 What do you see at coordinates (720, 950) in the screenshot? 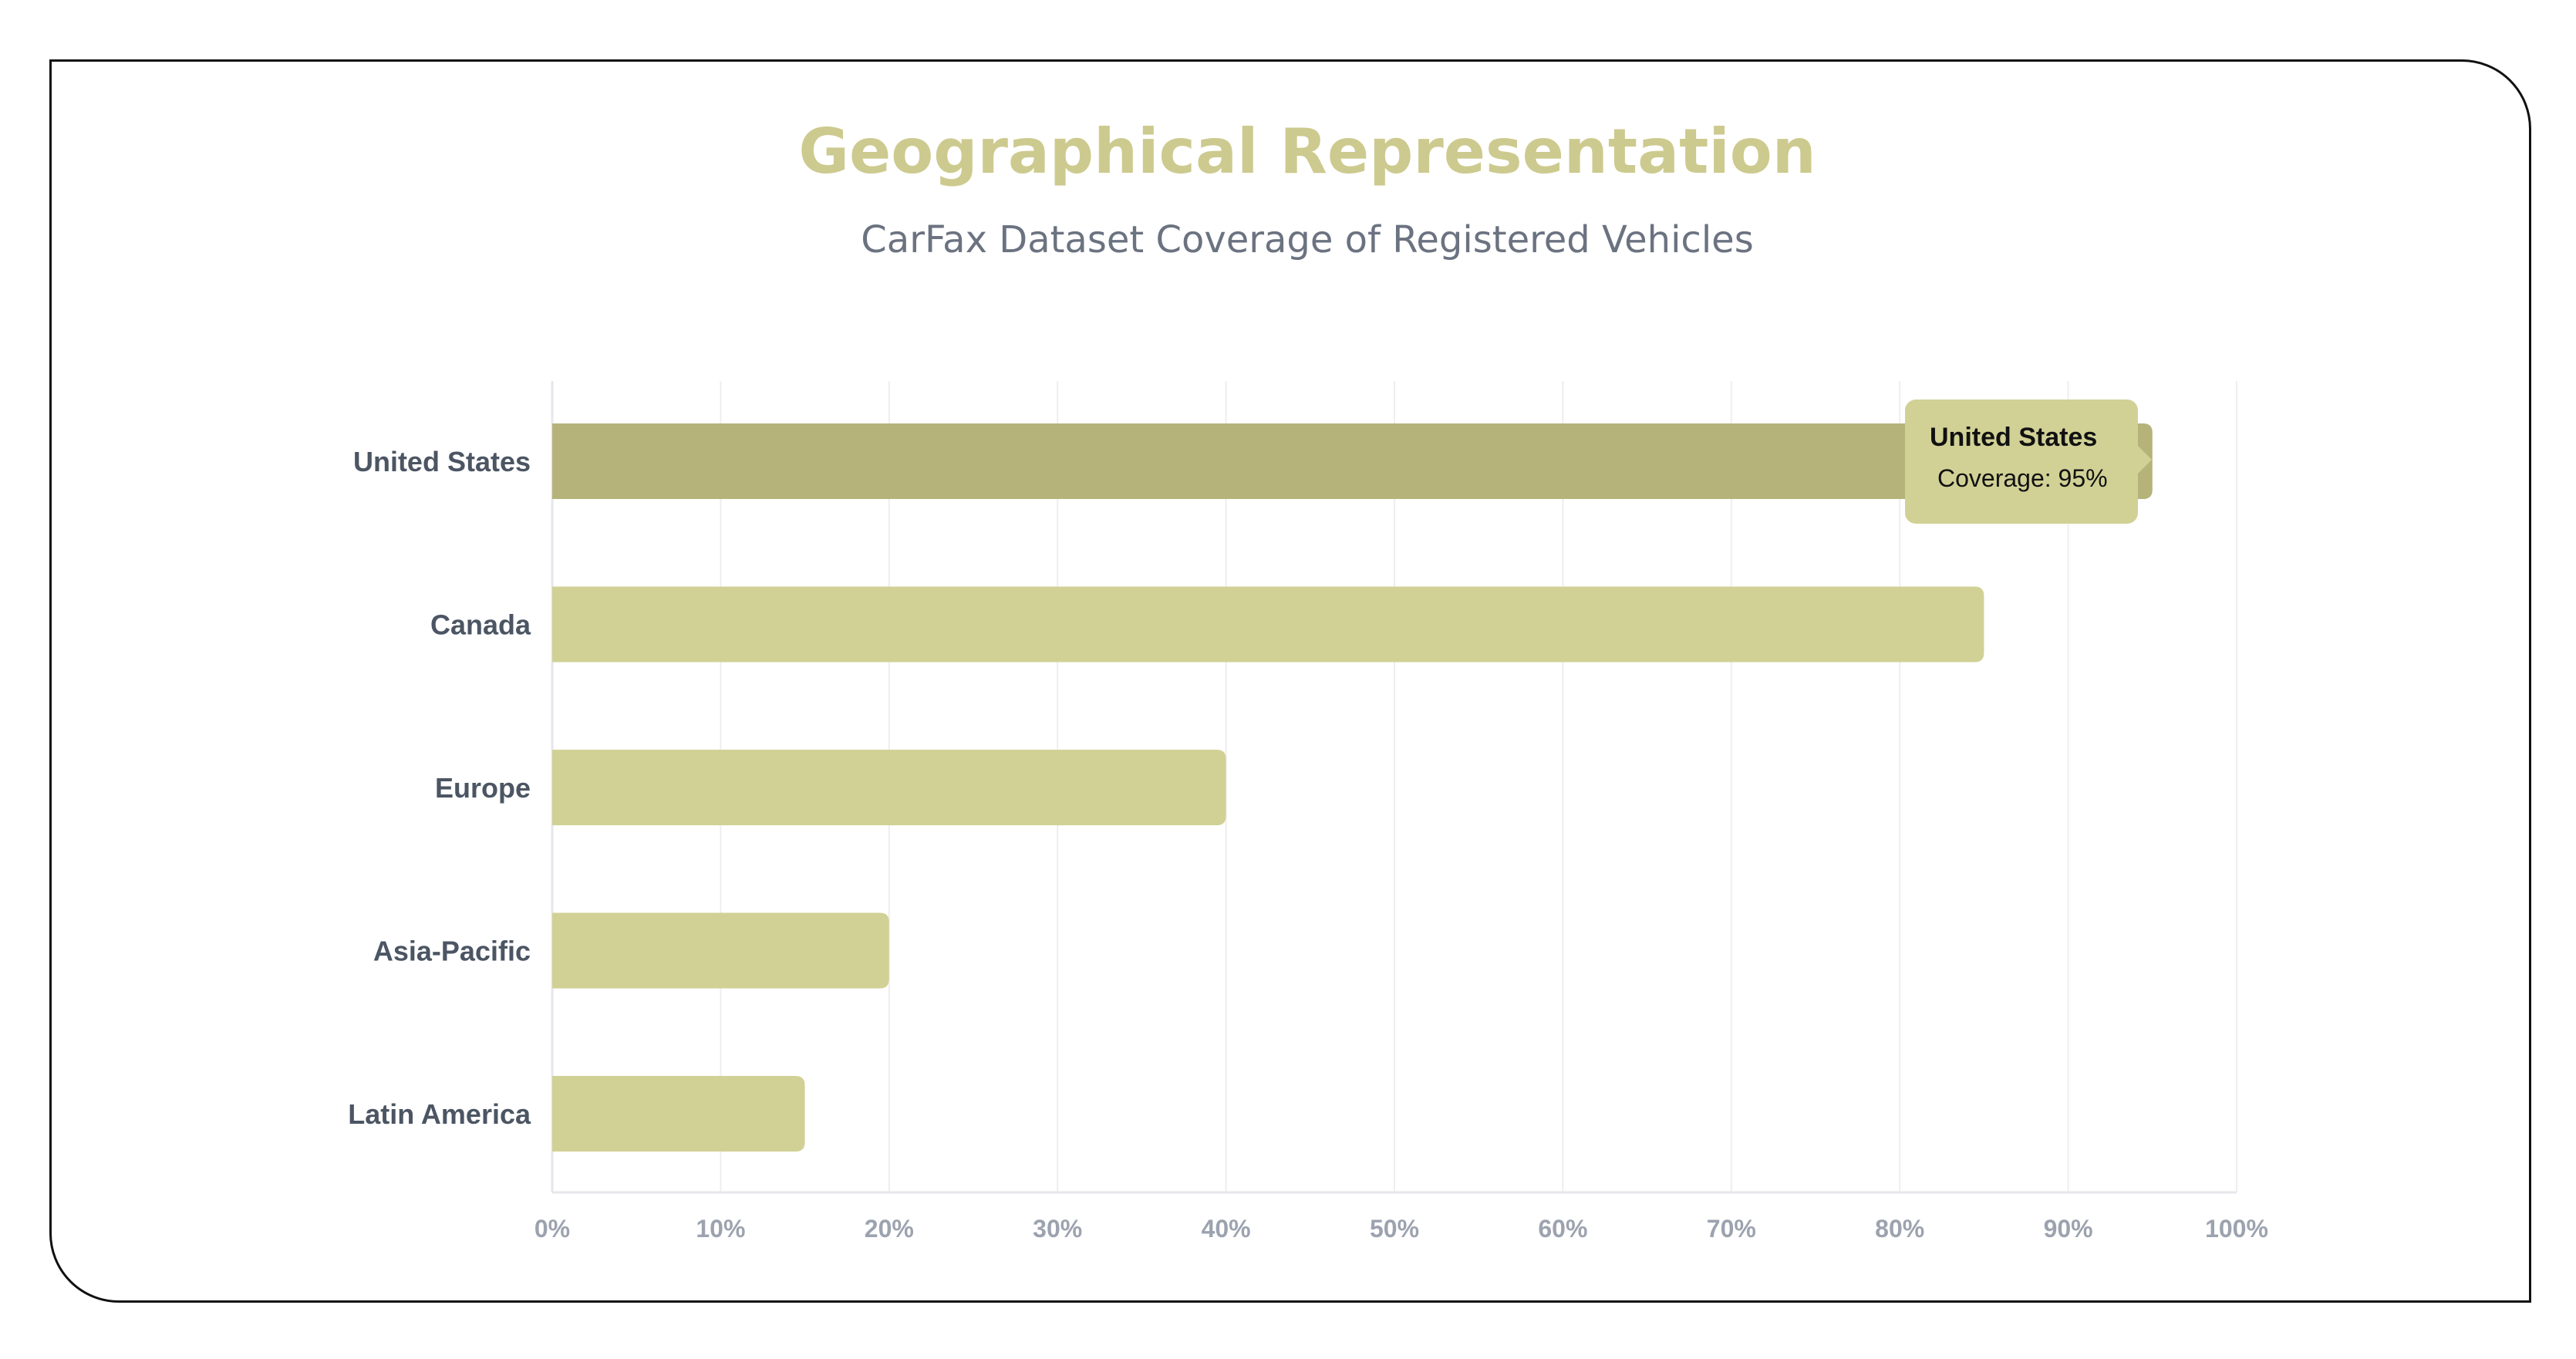
I see `bar-asia-pacific` at bounding box center [720, 950].